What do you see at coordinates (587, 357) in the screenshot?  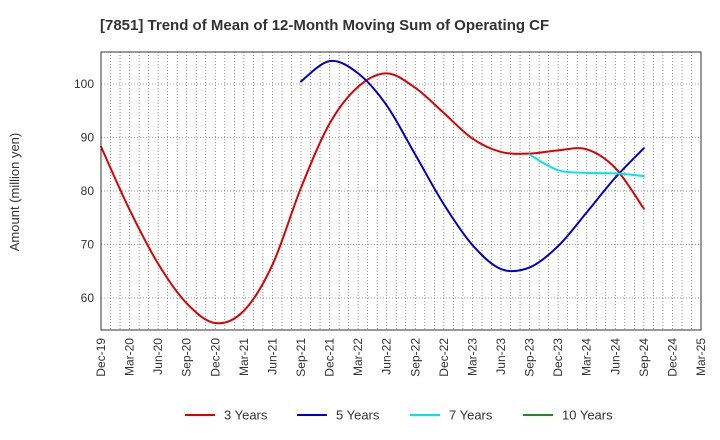 I see `x-tick-label: Mar-24` at bounding box center [587, 357].